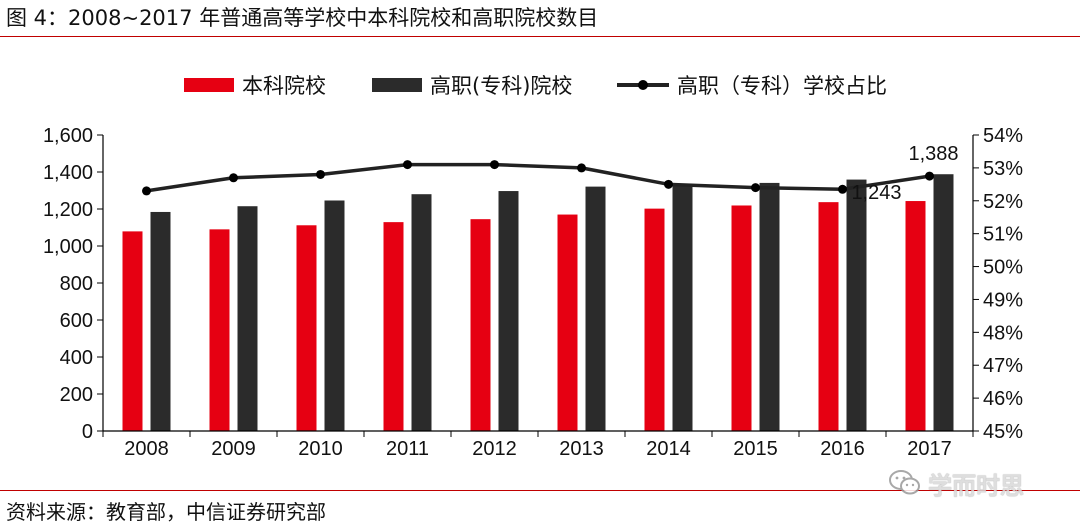 The width and height of the screenshot is (1080, 531). What do you see at coordinates (132, 331) in the screenshot?
I see `bar-benke-2008` at bounding box center [132, 331].